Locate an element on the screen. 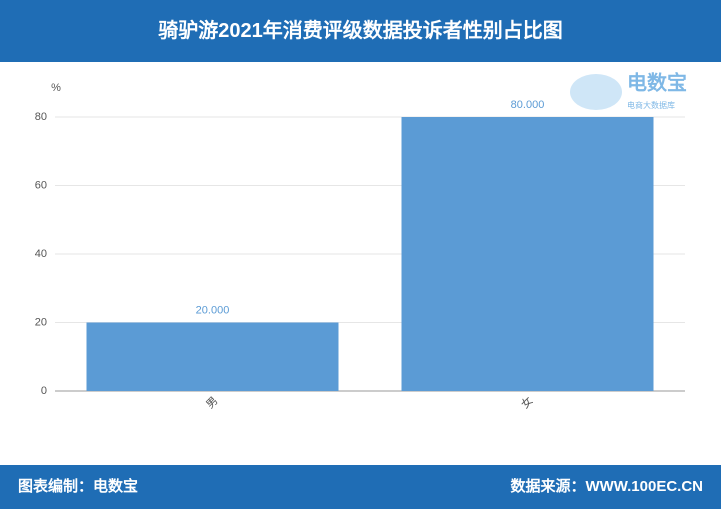 This screenshot has height=509, width=721. logo-cloud is located at coordinates (596, 92).